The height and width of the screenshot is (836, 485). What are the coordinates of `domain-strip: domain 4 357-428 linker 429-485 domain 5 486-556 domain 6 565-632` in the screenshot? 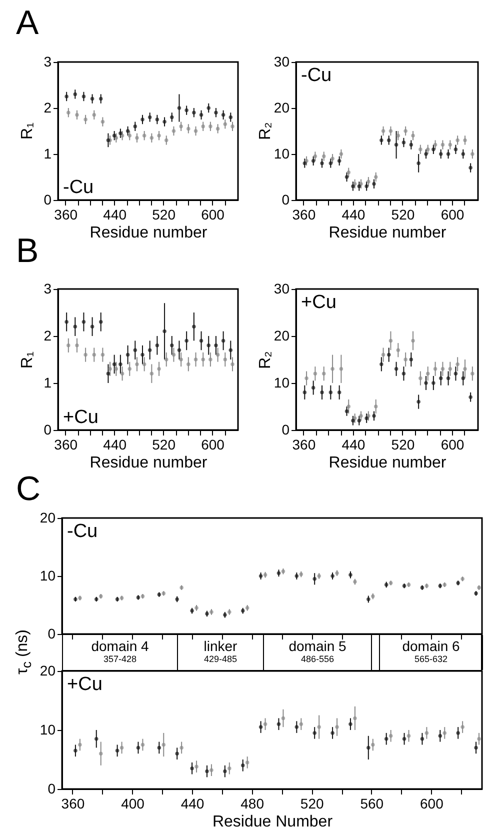 It's located at (272, 652).